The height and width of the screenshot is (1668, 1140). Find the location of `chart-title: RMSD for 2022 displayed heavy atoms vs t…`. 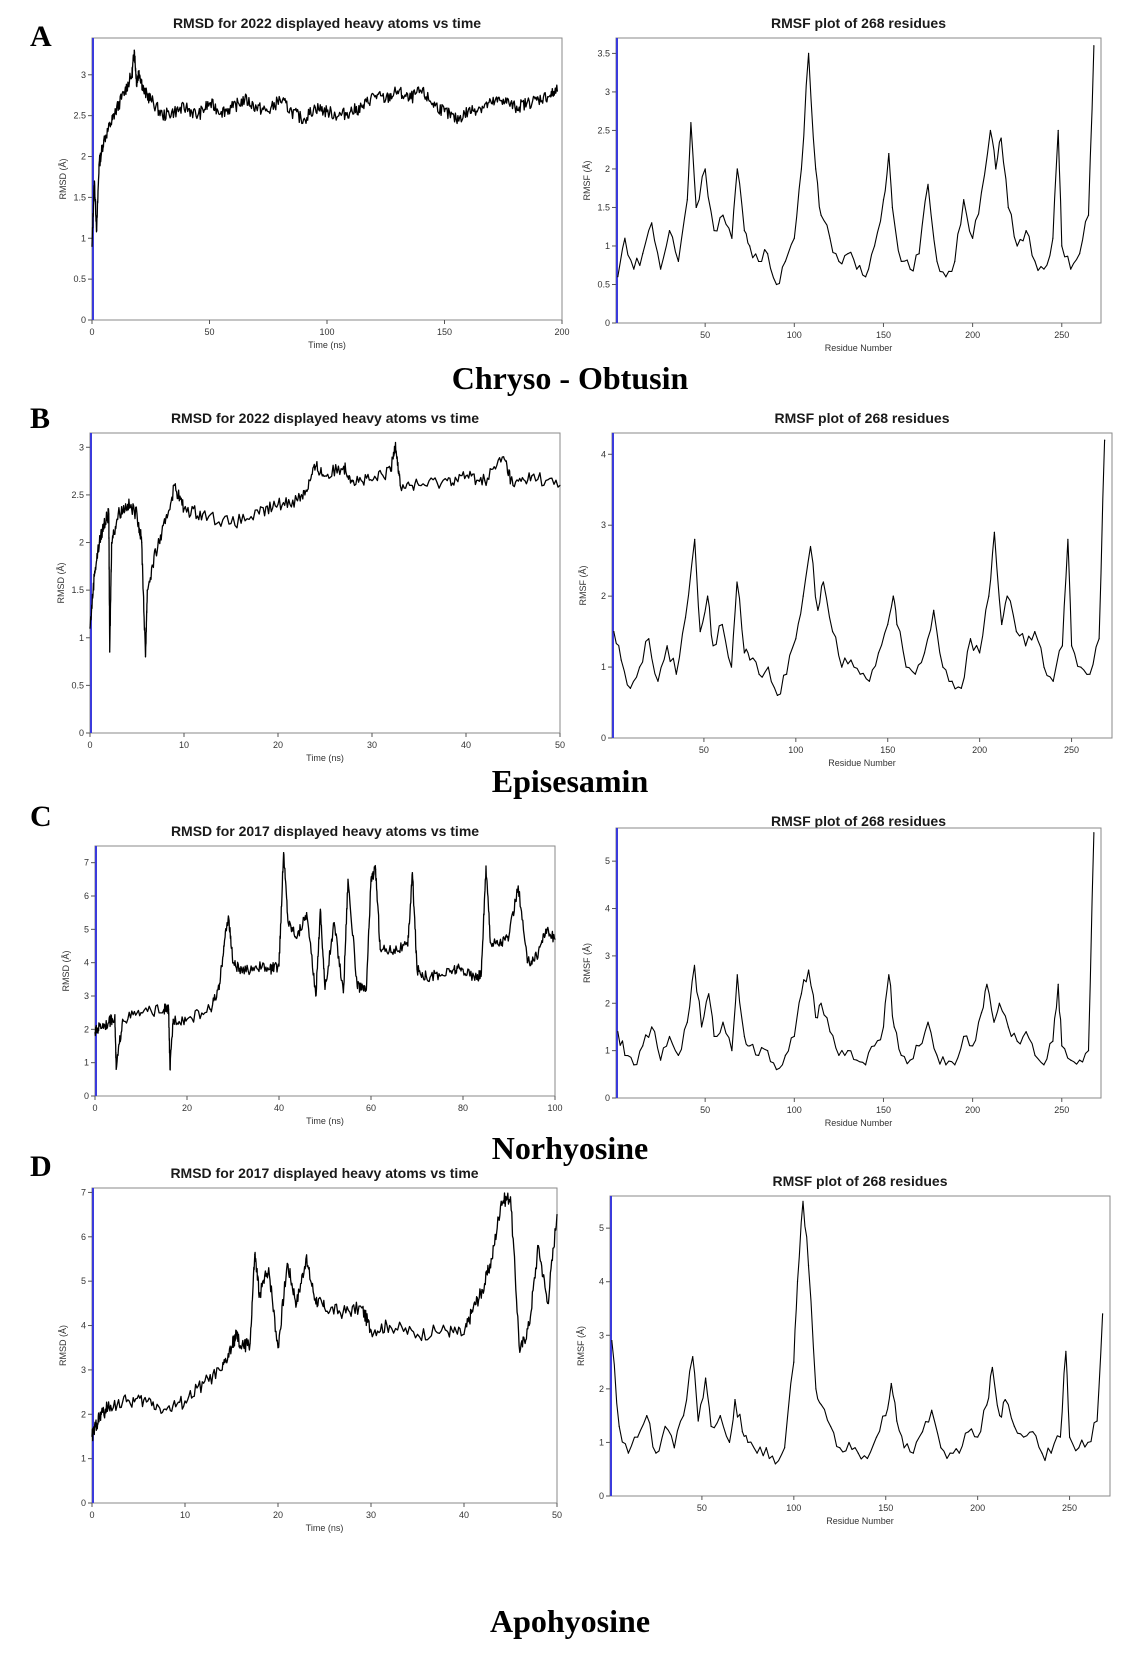

chart-title: RMSD for 2022 displayed heavy atoms vs t… is located at coordinates (327, 23).